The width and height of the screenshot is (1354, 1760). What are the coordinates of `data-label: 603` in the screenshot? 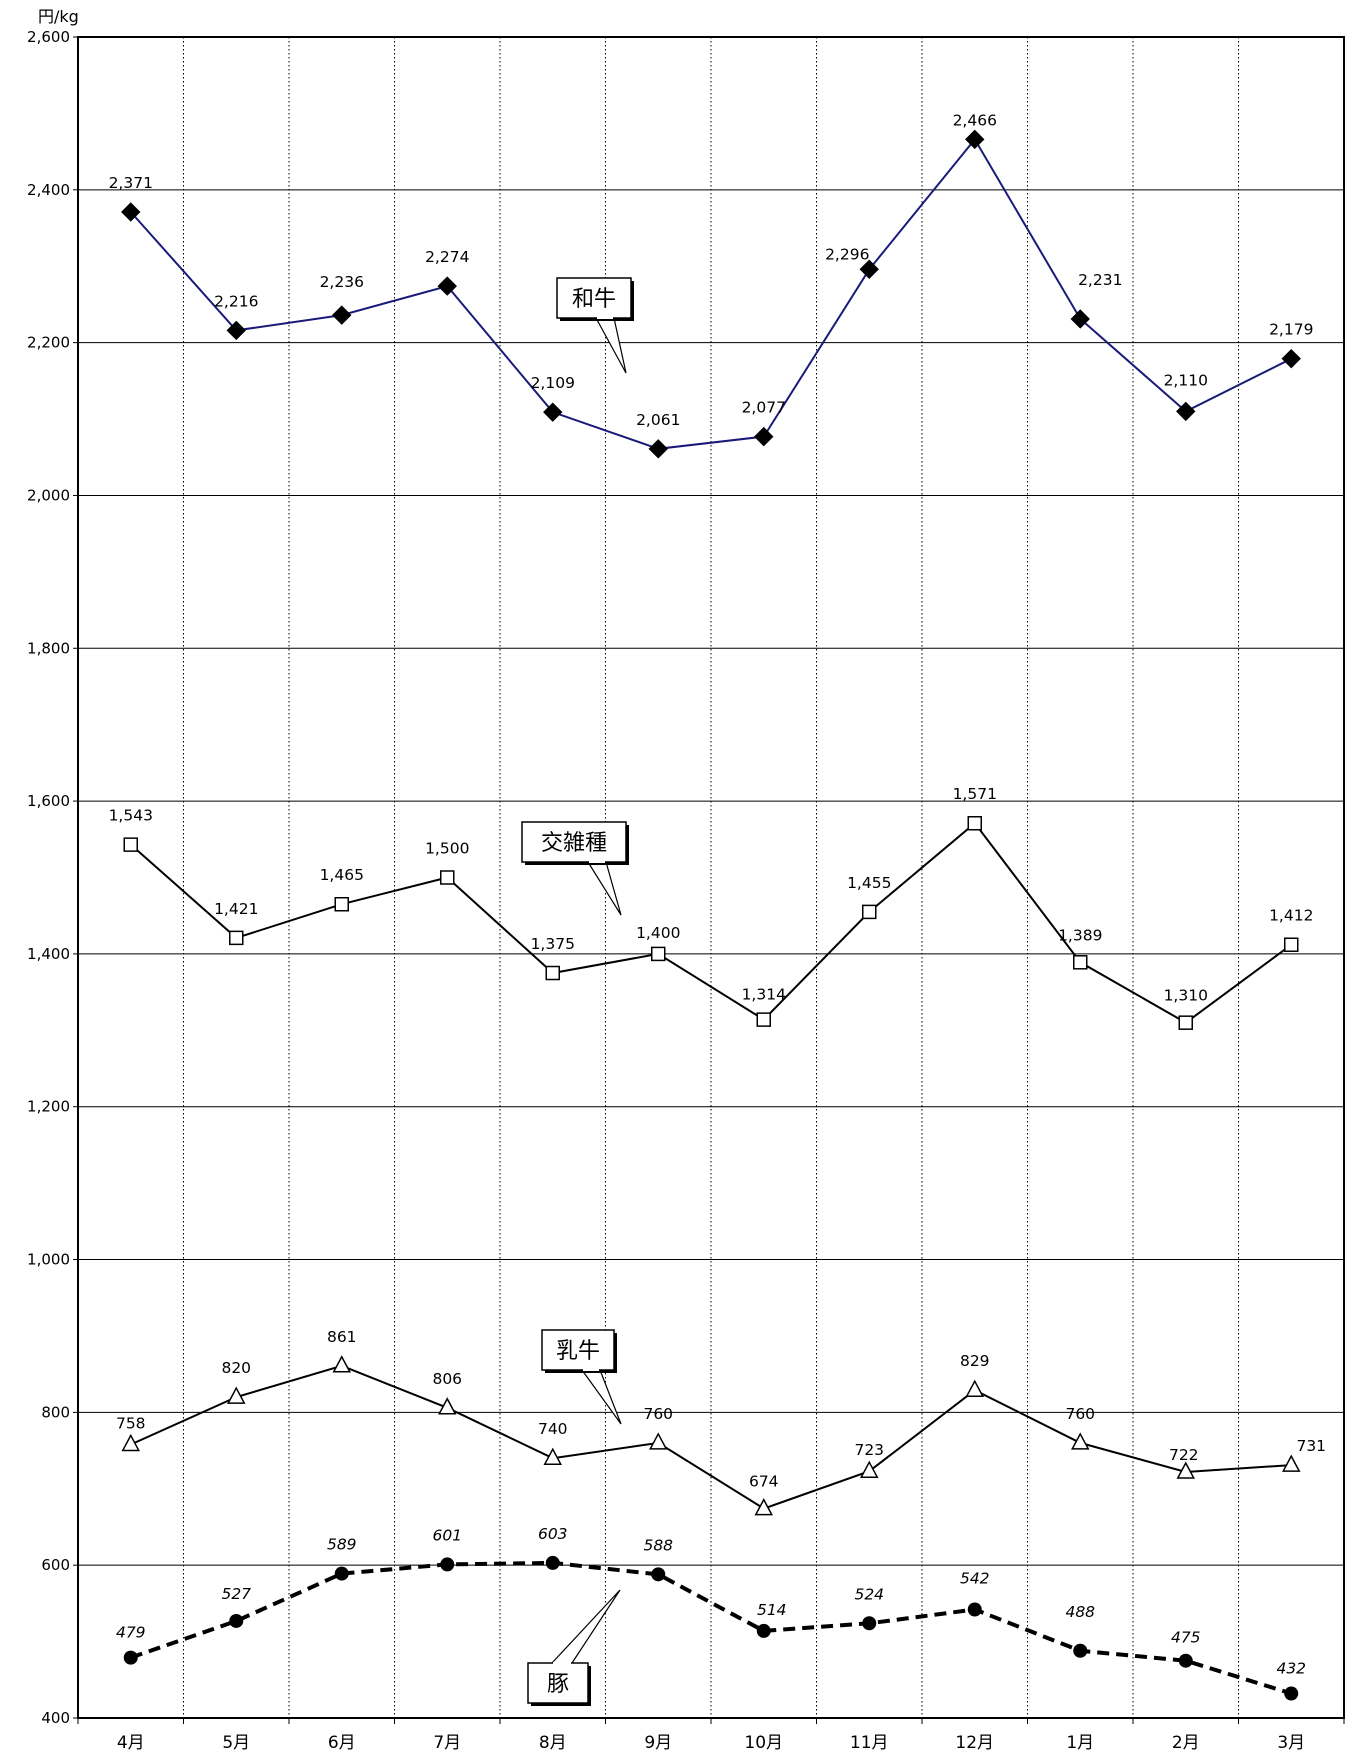 It's located at (553, 1534).